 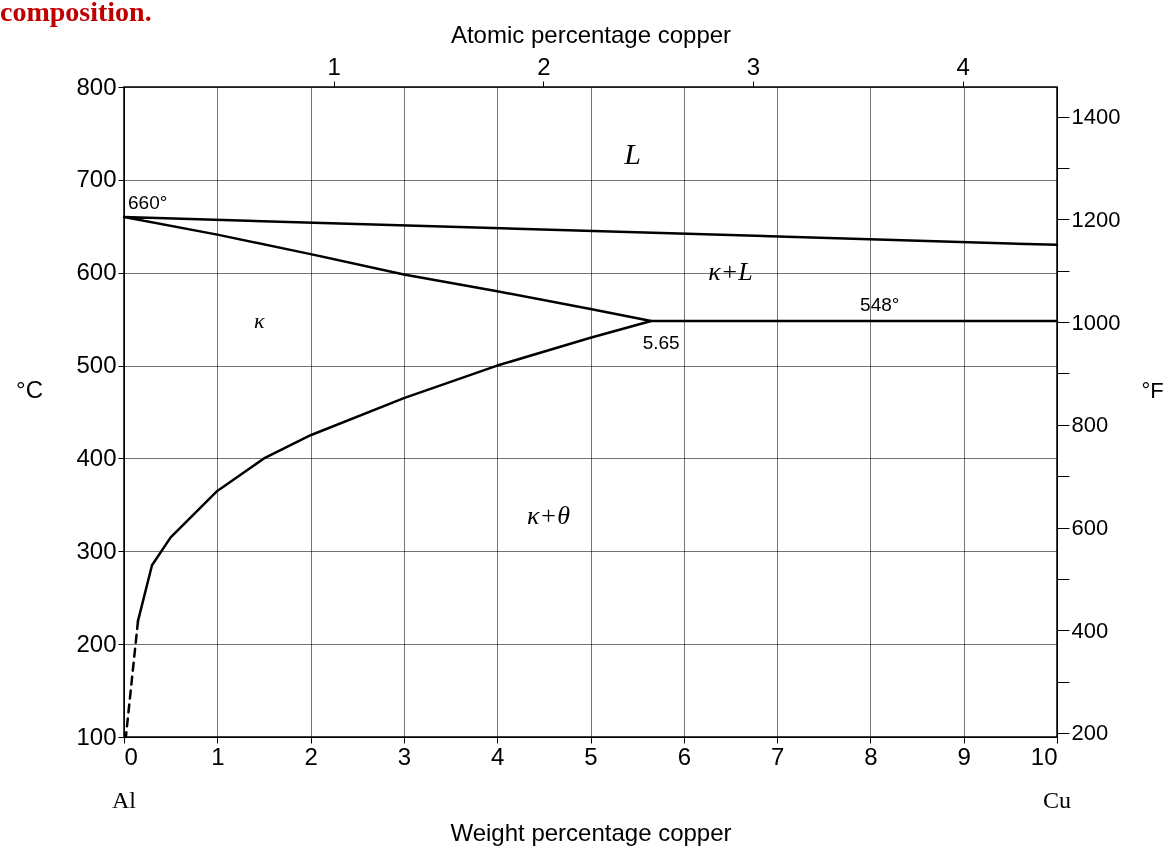 I want to click on chart-title: composition., so click(x=76, y=14).